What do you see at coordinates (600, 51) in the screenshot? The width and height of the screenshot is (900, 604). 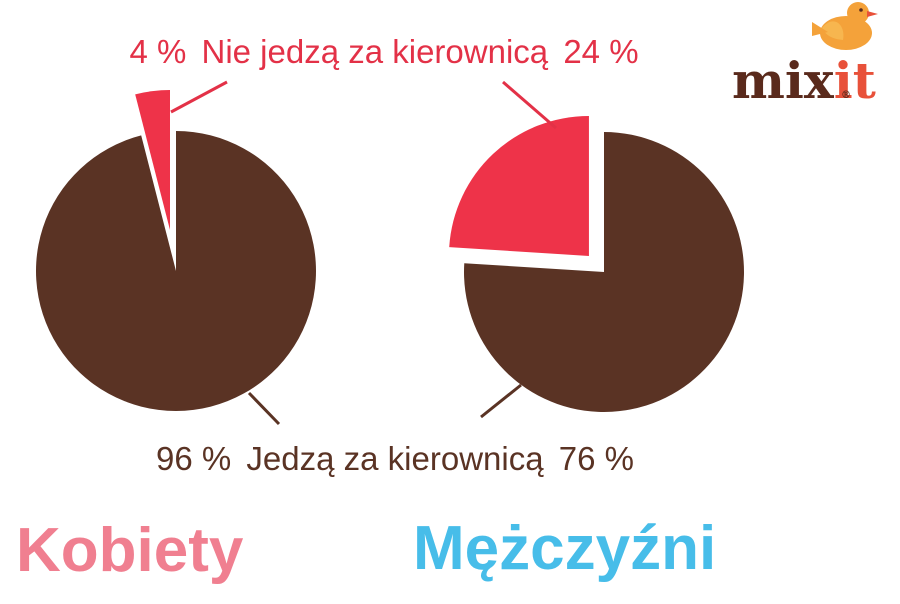 I see `men-nonfood-value: 24 %` at bounding box center [600, 51].